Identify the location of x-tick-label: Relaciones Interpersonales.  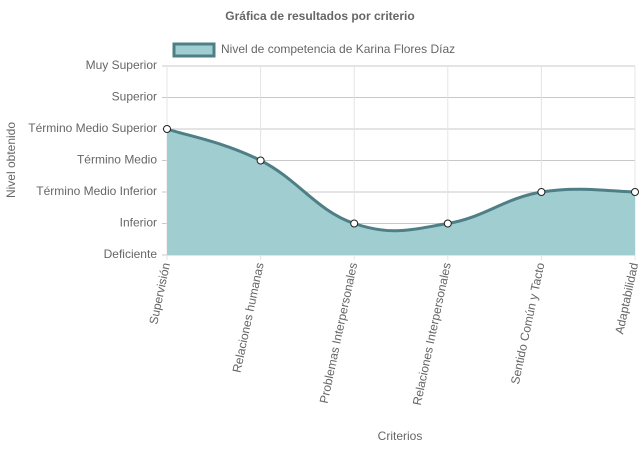
(432, 333).